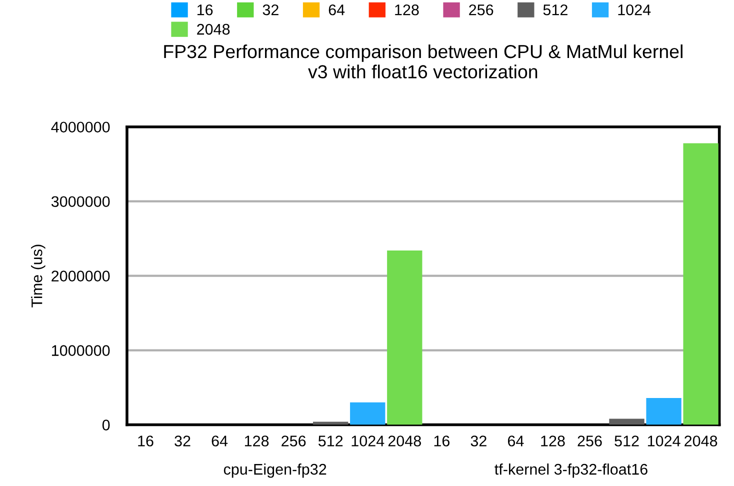  I want to click on chart-title: FP32 Performance comparison between CPU & MatMul kernel v3 with float16 vectorization, so click(423, 61).